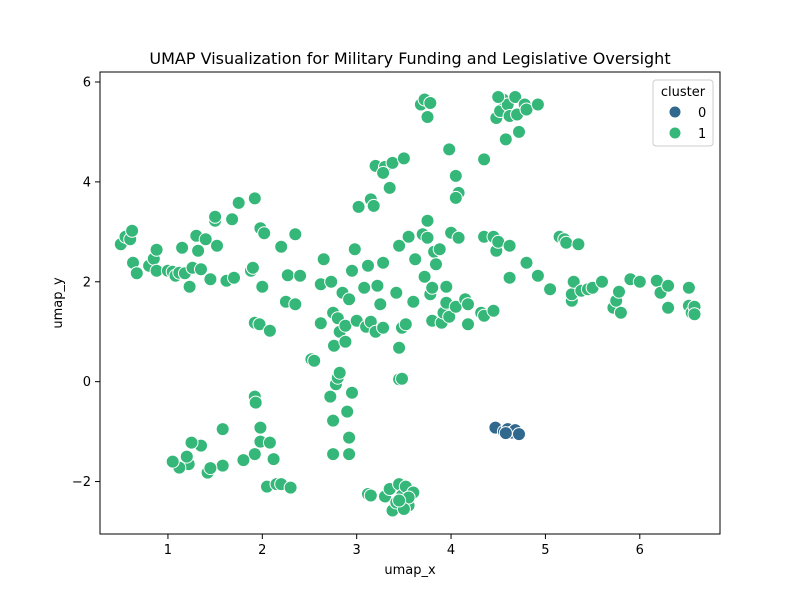  I want to click on x-tick-label-5: 5, so click(545, 550).